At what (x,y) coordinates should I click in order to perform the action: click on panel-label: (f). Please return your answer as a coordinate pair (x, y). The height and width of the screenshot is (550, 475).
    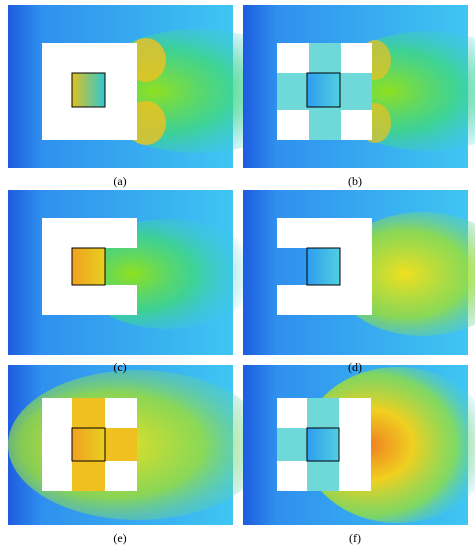
    Looking at the image, I should click on (355, 538).